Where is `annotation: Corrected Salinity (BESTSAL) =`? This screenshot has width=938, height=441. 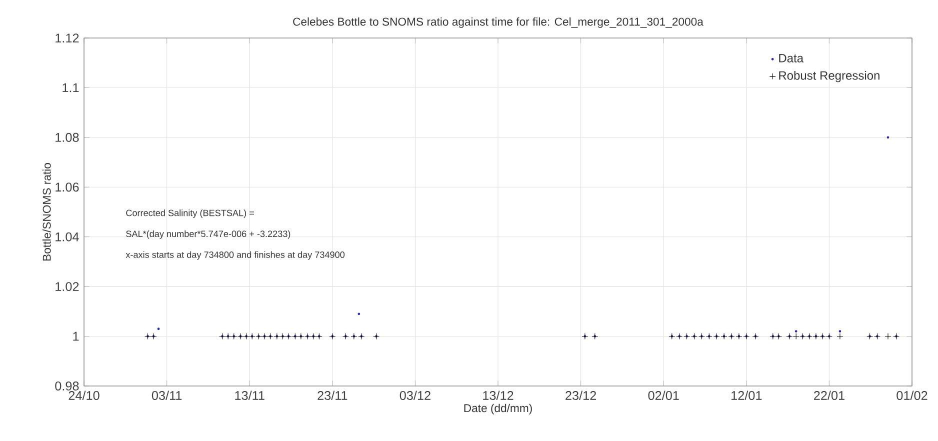
annotation: Corrected Salinity (BESTSAL) = is located at coordinates (190, 214).